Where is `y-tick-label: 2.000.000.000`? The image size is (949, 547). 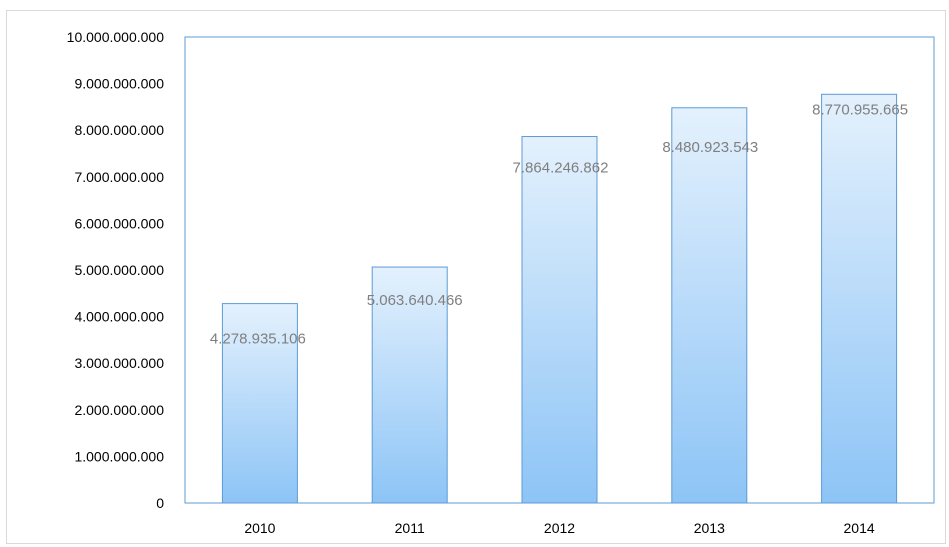
y-tick-label: 2.000.000.000 is located at coordinates (119, 410).